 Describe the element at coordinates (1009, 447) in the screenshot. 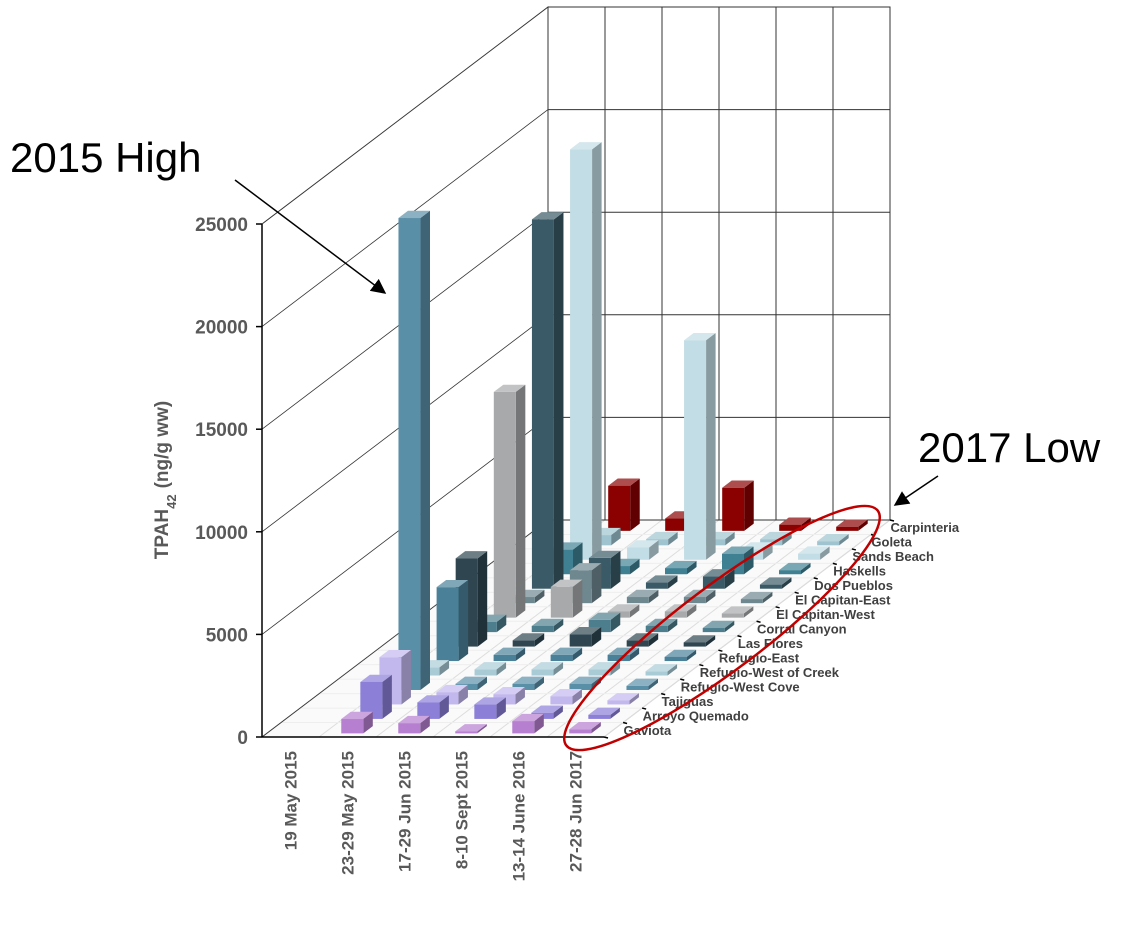

I see `annotation: 2017 Low` at that location.